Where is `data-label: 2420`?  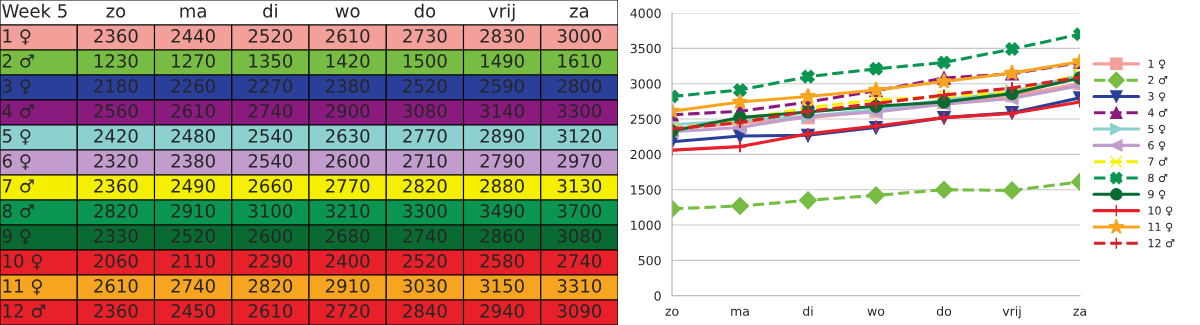 data-label: 2420 is located at coordinates (116, 136).